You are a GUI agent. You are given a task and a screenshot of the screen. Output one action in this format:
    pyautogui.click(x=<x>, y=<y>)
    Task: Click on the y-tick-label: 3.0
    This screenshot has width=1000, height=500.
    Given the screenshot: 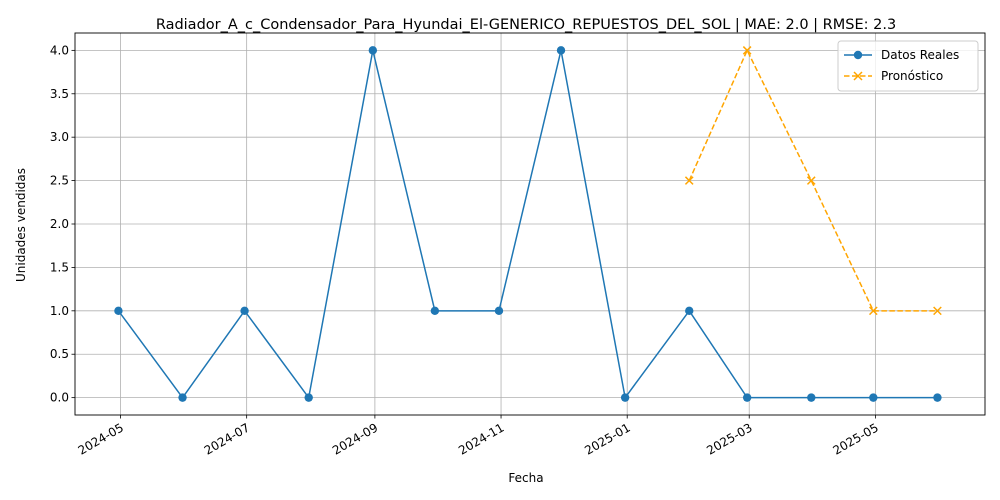 What is the action you would take?
    pyautogui.click(x=59, y=137)
    